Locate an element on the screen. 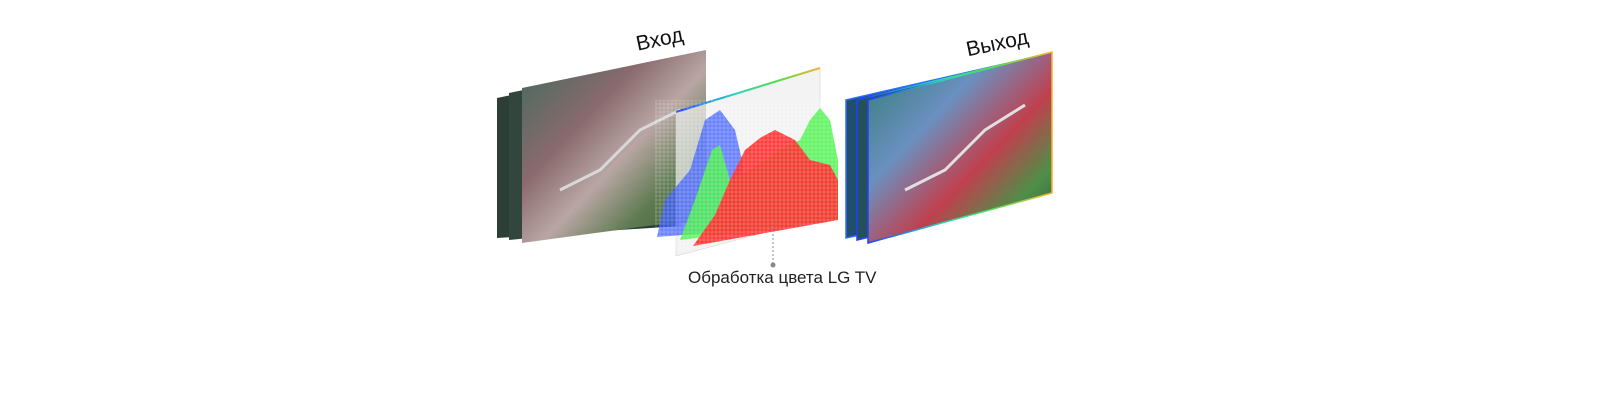  output-frame-stack is located at coordinates (949, 147).